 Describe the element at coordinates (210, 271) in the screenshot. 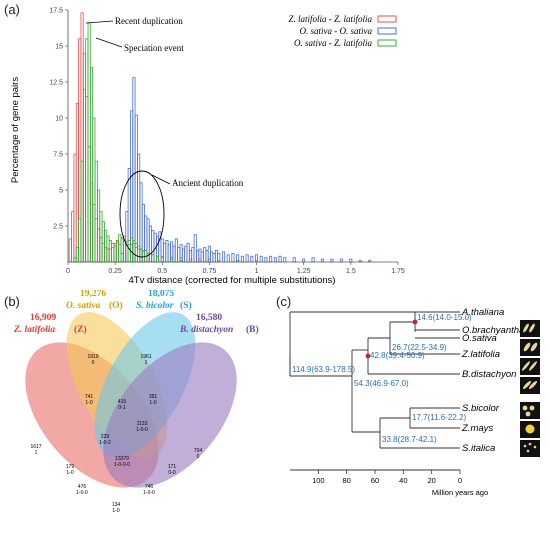

I see `x-tick-label: 0.75` at that location.